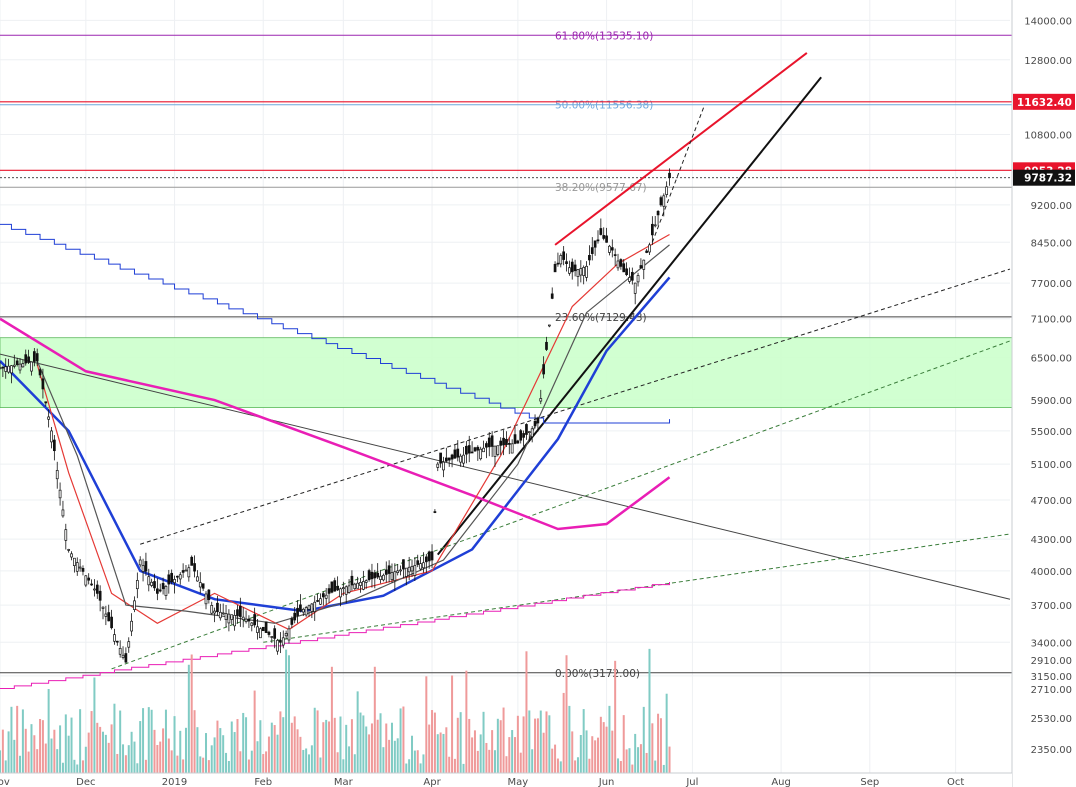 The width and height of the screenshot is (1076, 787). Describe the element at coordinates (1051, 284) in the screenshot. I see `y-tick-label: 7700.00` at that location.